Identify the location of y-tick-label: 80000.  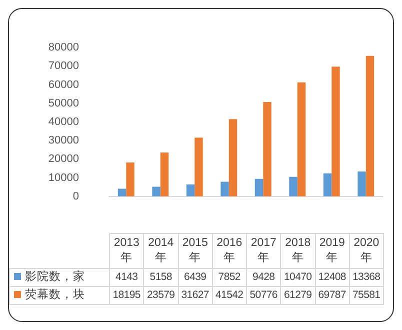
(63, 48).